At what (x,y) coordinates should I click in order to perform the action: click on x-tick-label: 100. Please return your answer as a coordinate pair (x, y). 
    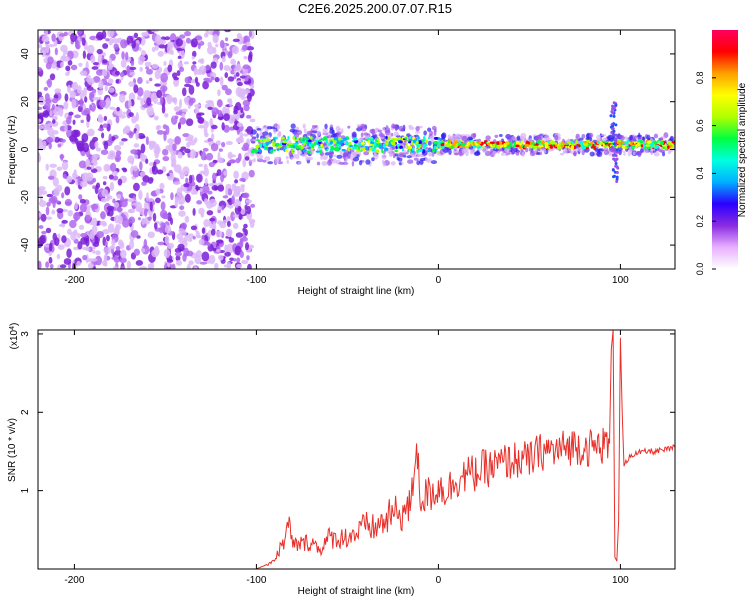
    Looking at the image, I should click on (620, 580).